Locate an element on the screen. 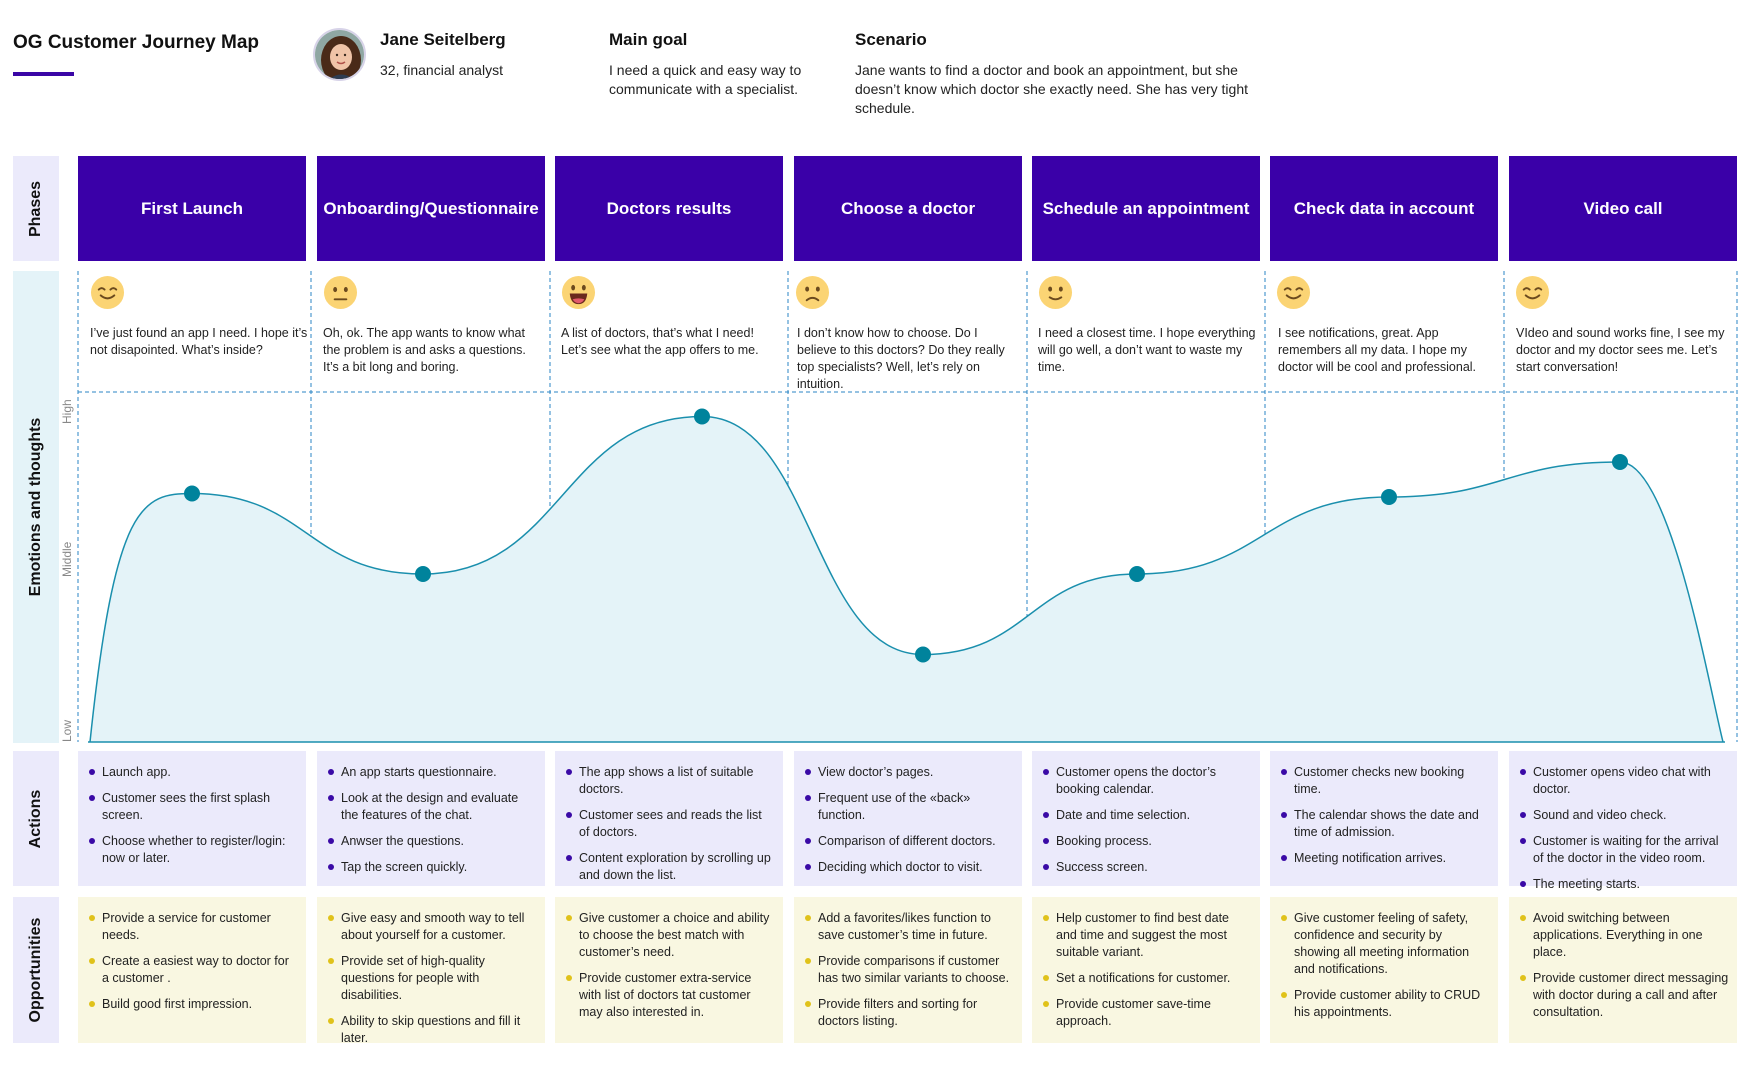  opportunity-item: Provide customer save-time approach. is located at coordinates (1147, 1013).